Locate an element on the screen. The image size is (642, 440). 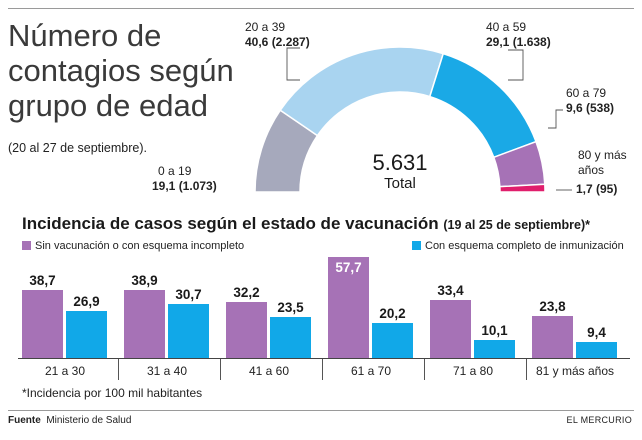
bar-value-label: 30,7 is located at coordinates (188, 295).